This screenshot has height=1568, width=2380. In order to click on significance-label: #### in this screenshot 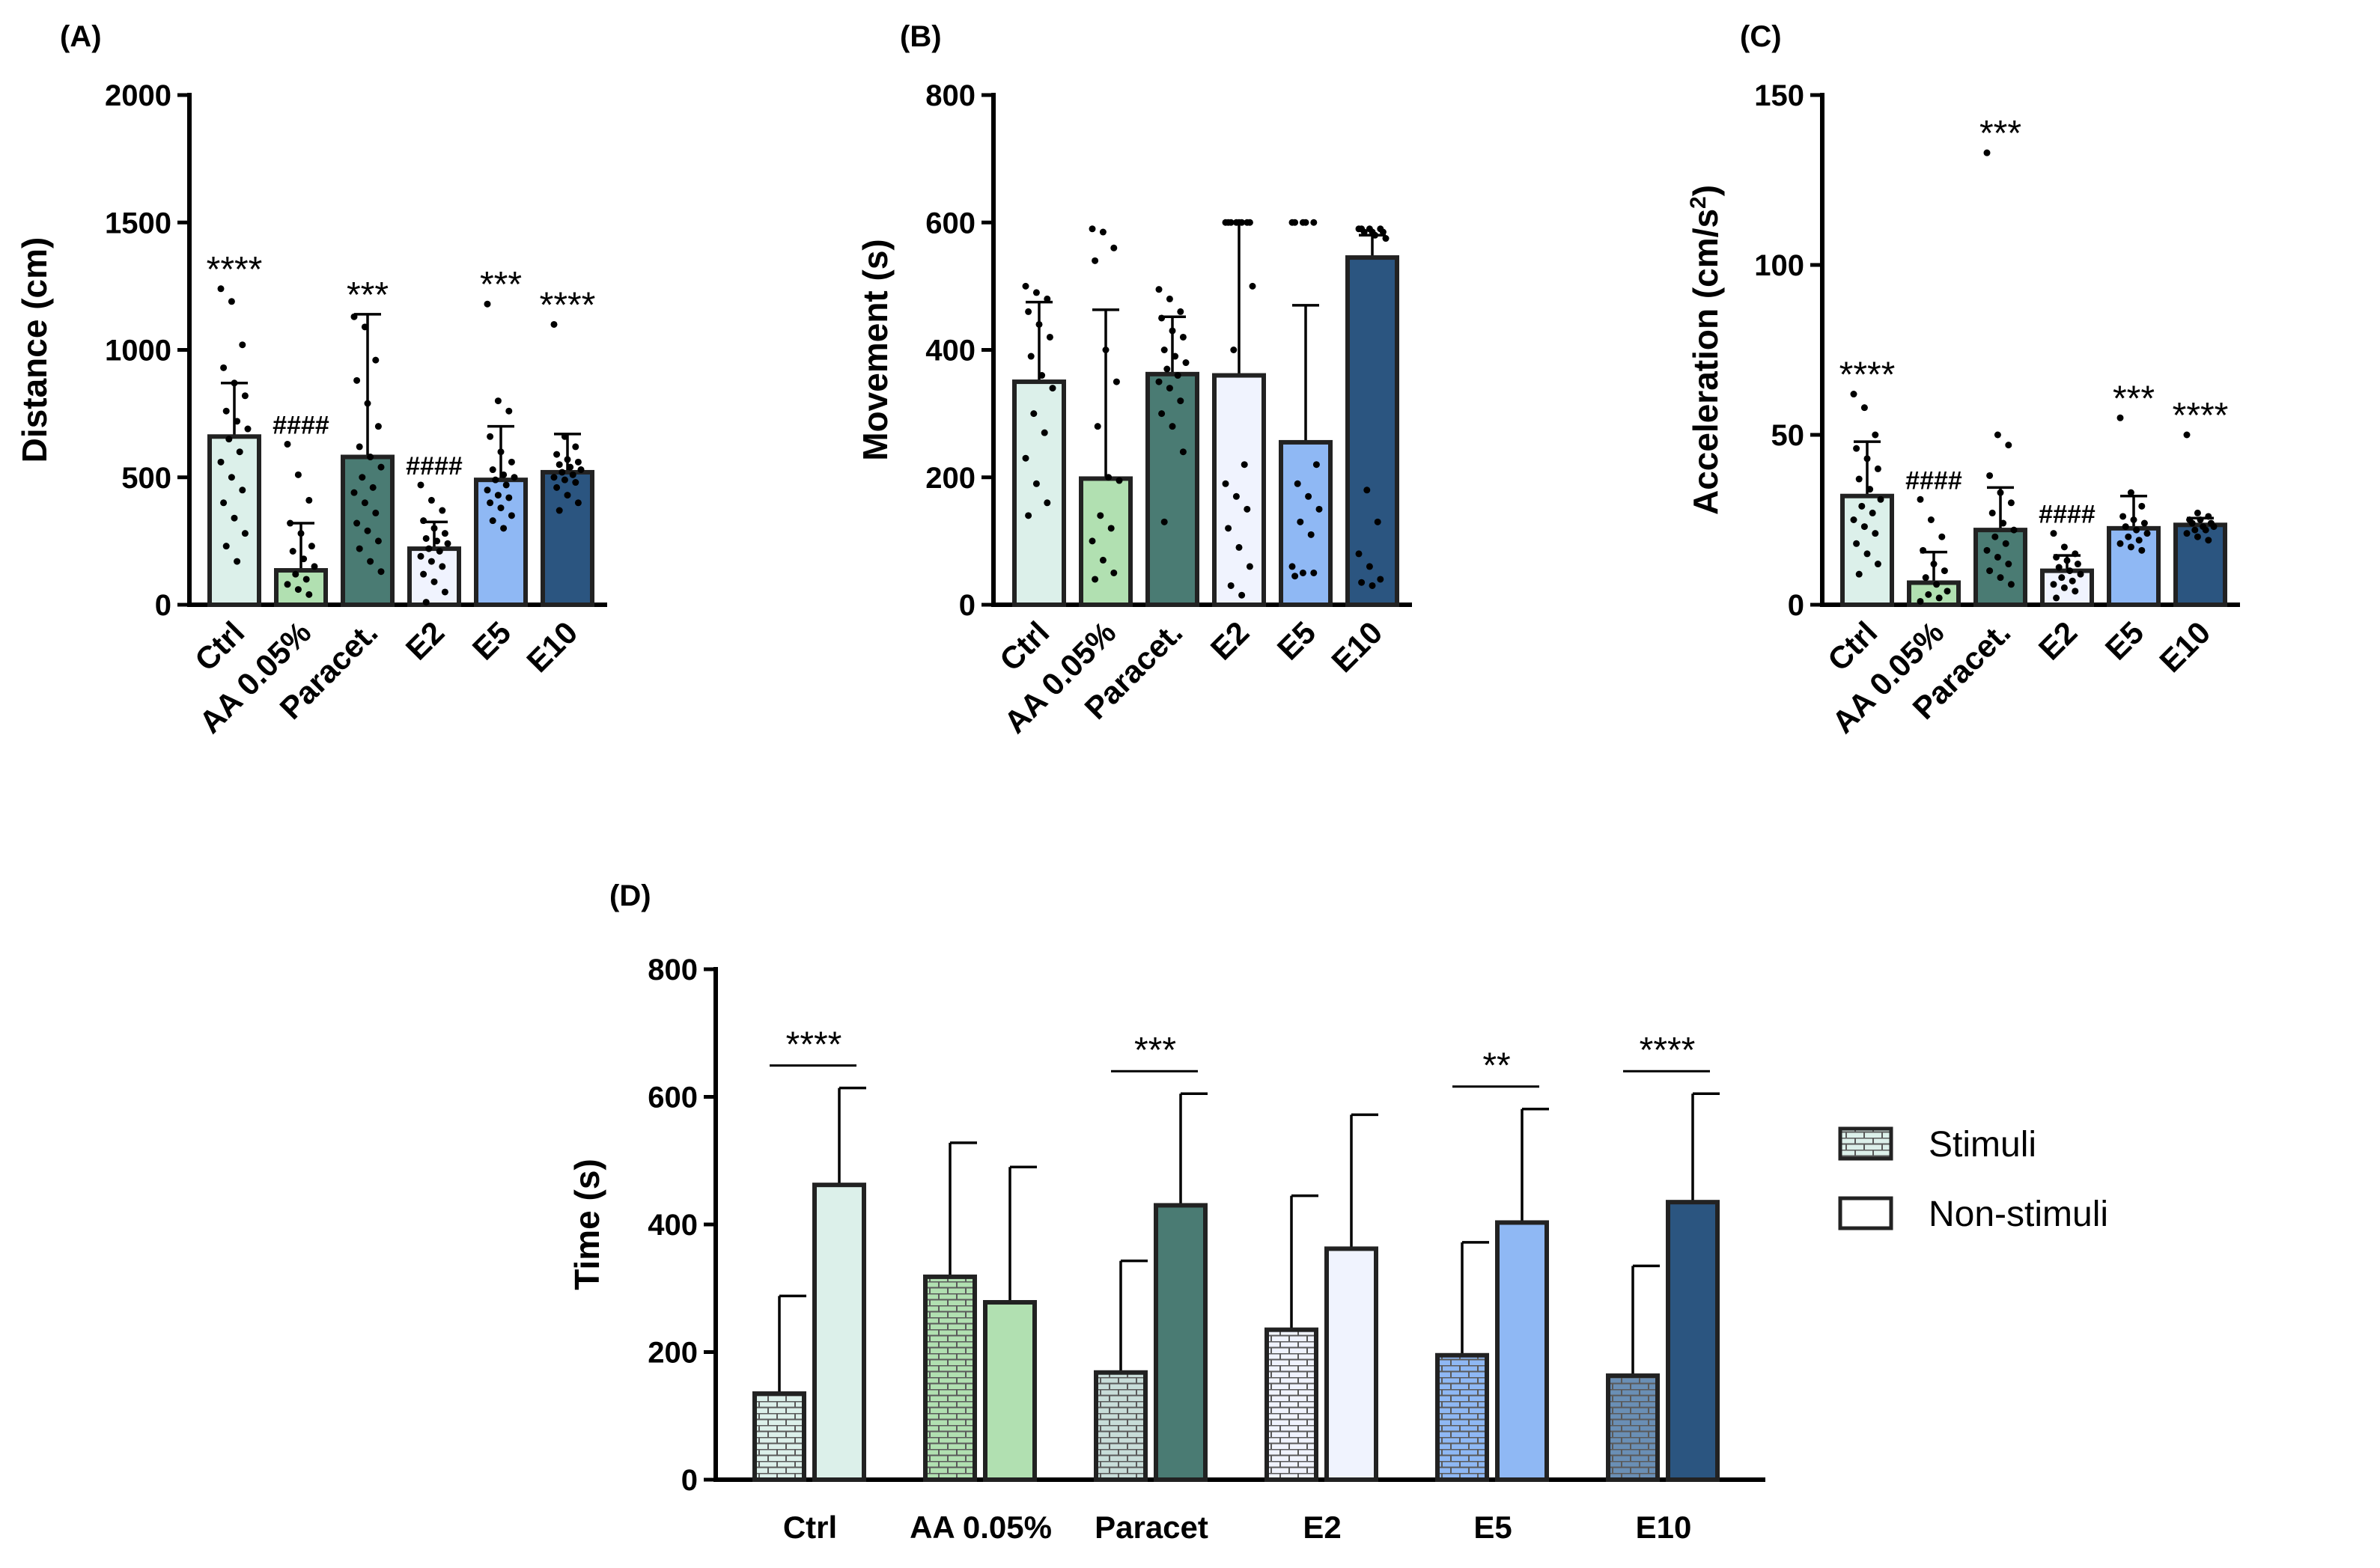, I will do `click(301, 425)`.